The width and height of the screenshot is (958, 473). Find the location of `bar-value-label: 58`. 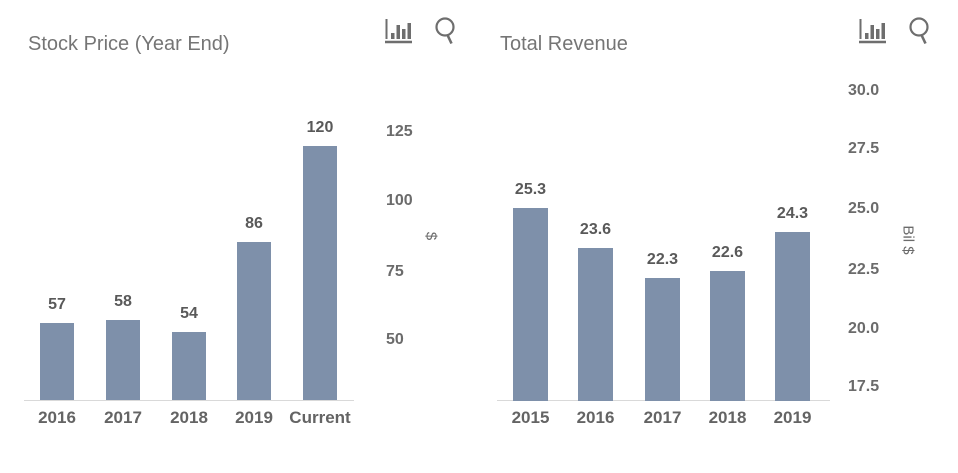

bar-value-label: 58 is located at coordinates (123, 301).